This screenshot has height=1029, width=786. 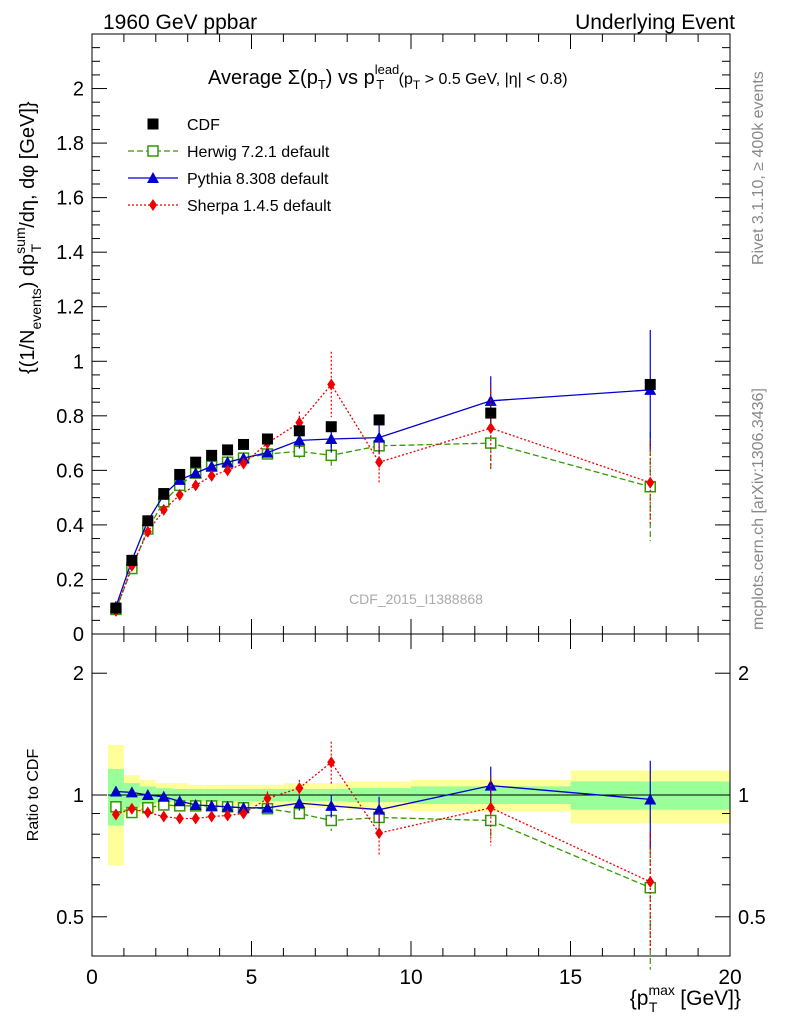 What do you see at coordinates (303, 78) in the screenshot?
I see `title-sigma: Σ(p` at bounding box center [303, 78].